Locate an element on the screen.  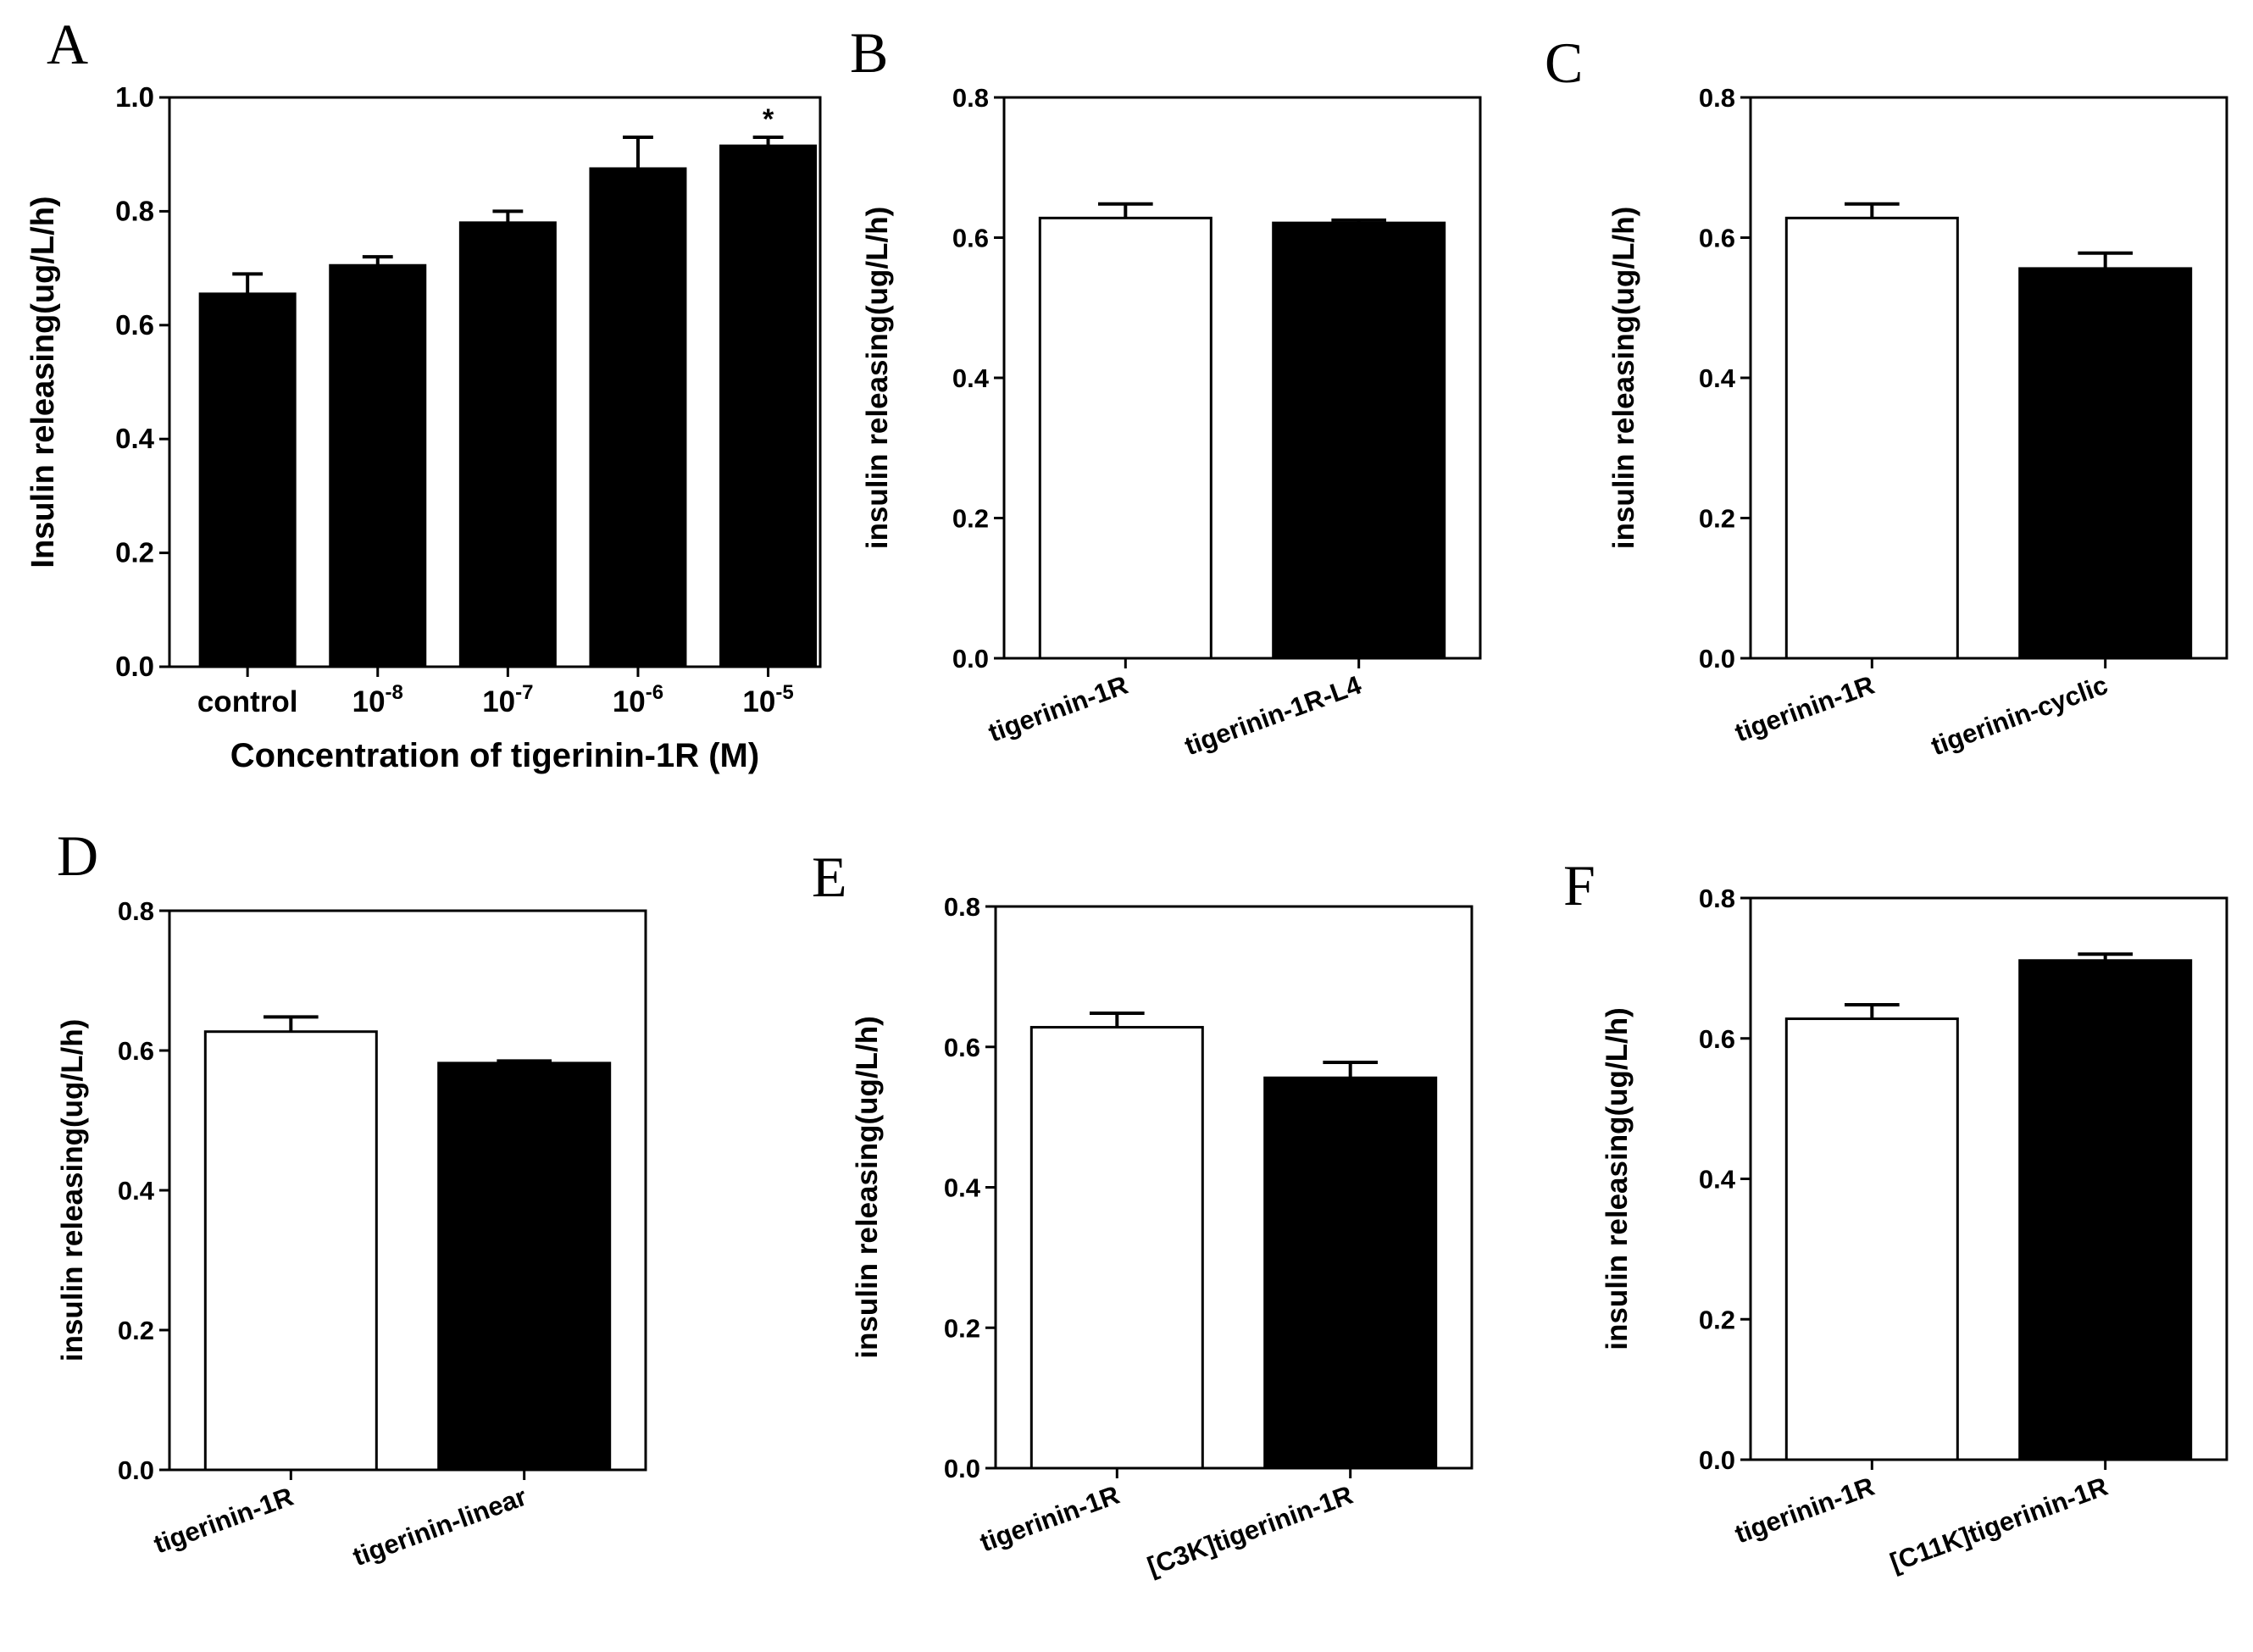
panel-letter: C is located at coordinates (1564, 62).